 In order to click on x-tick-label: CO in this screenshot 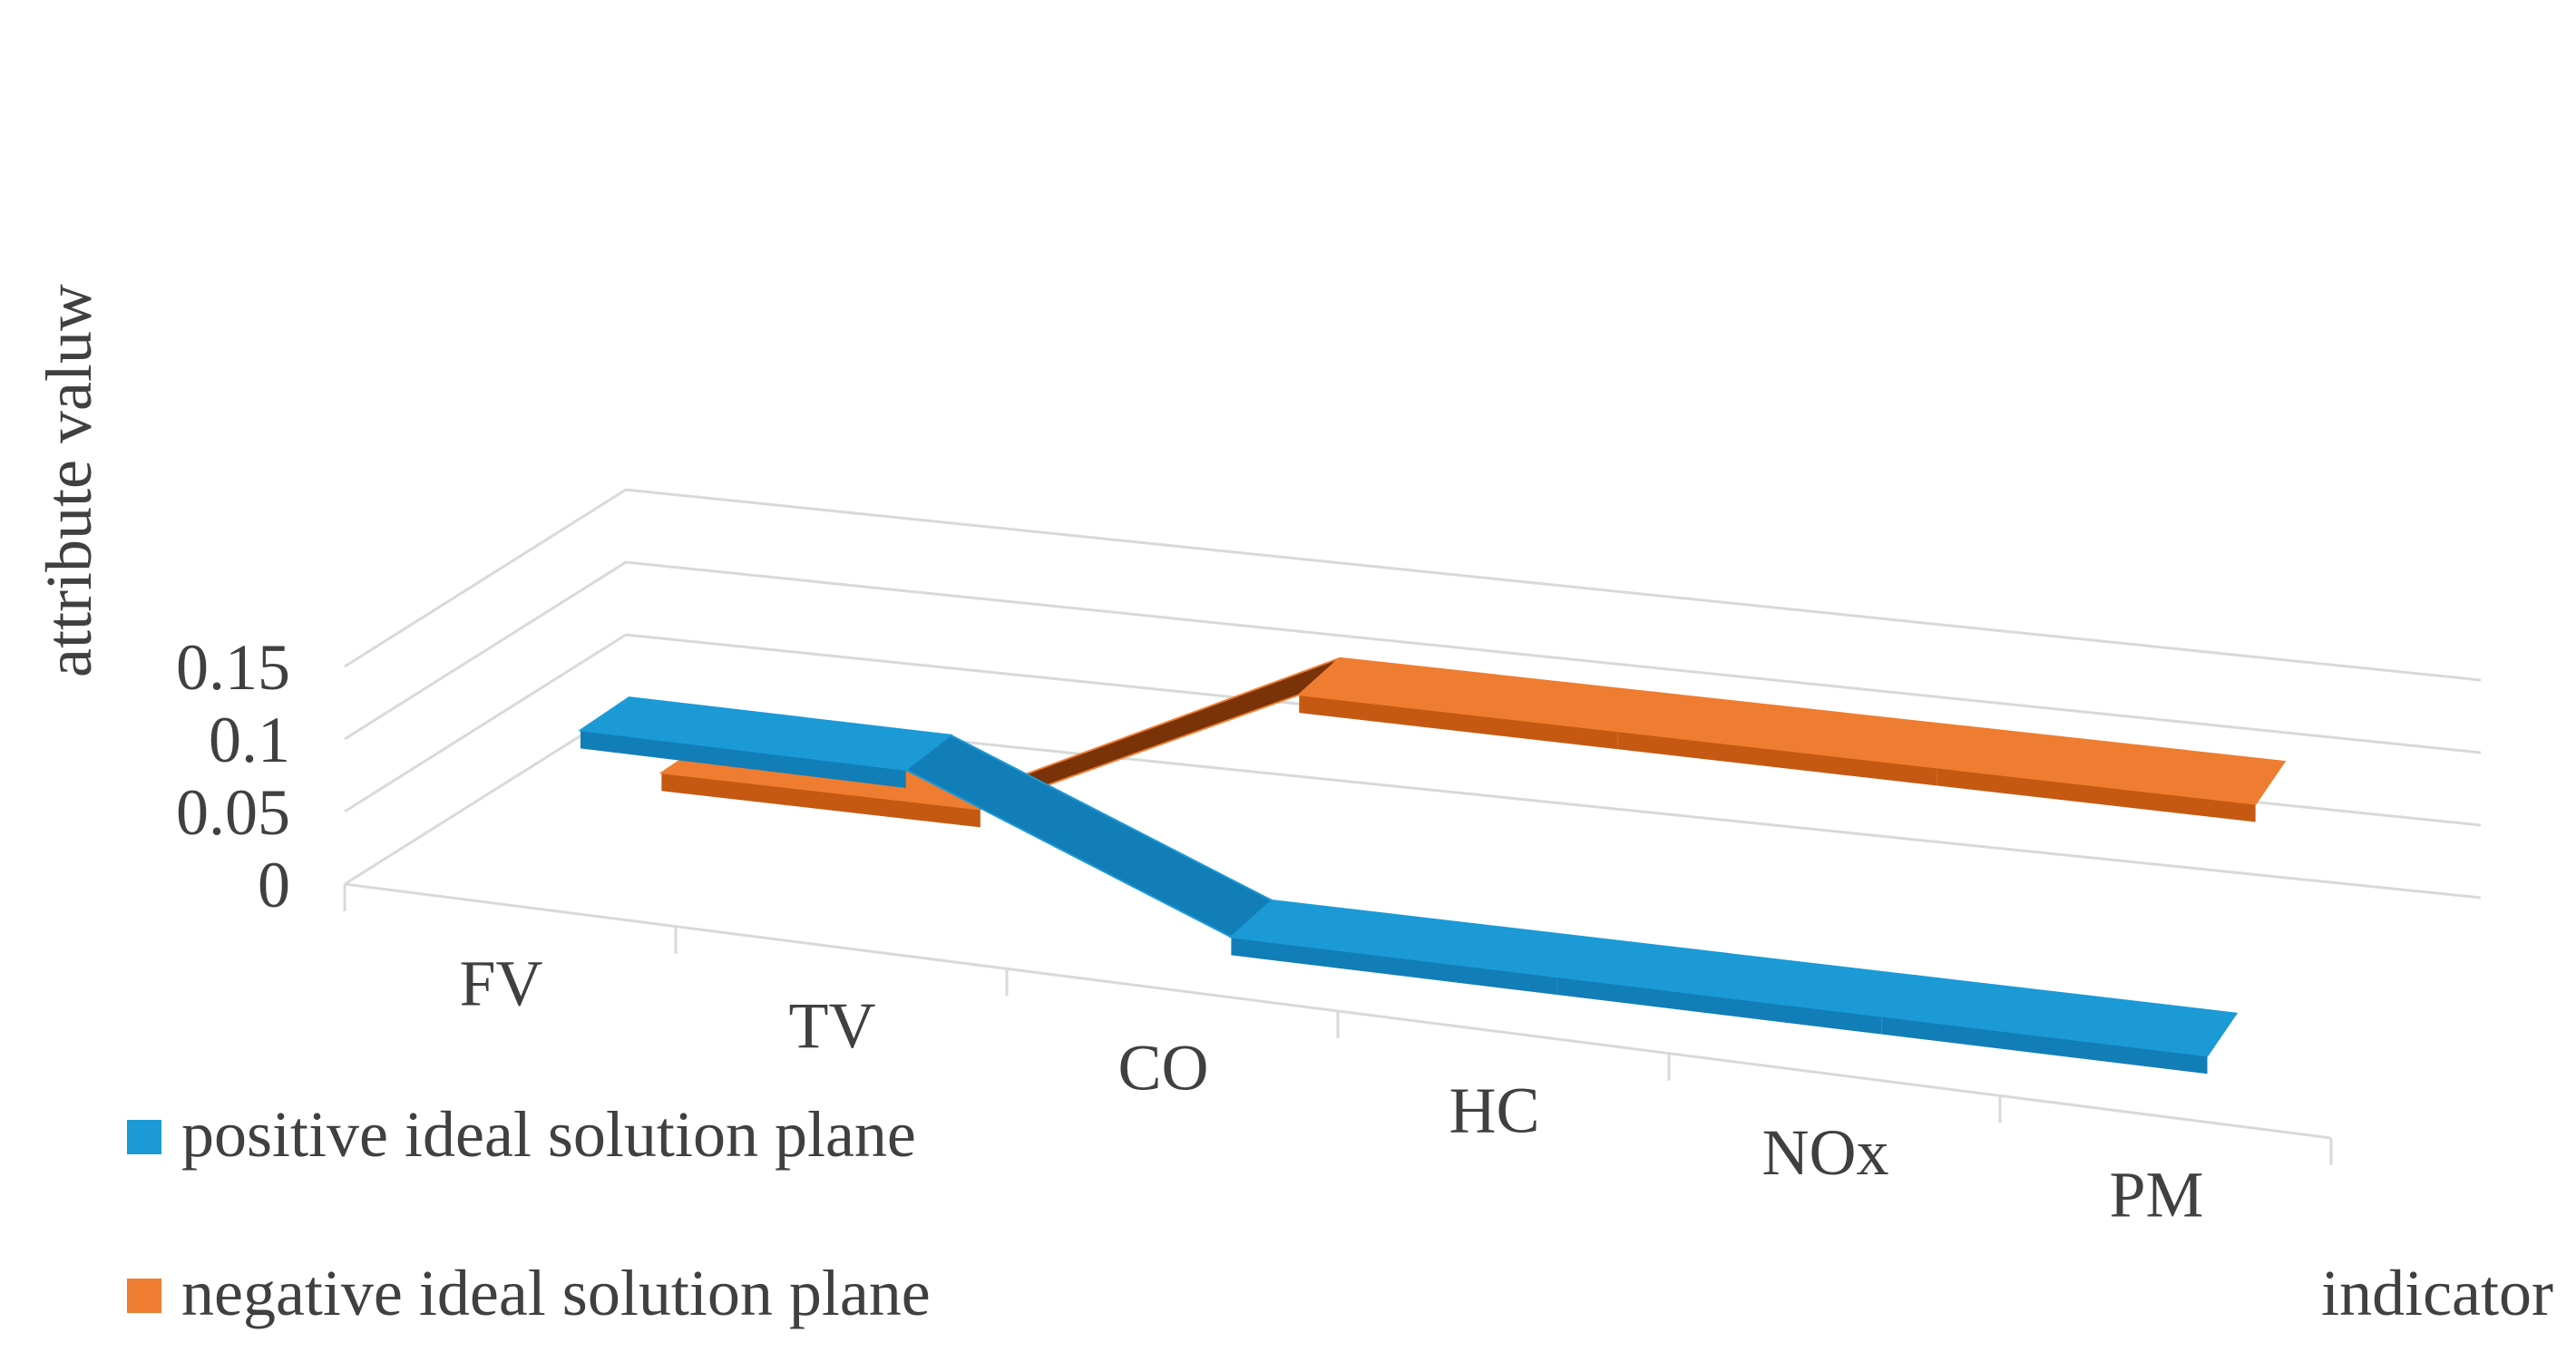, I will do `click(1162, 1068)`.